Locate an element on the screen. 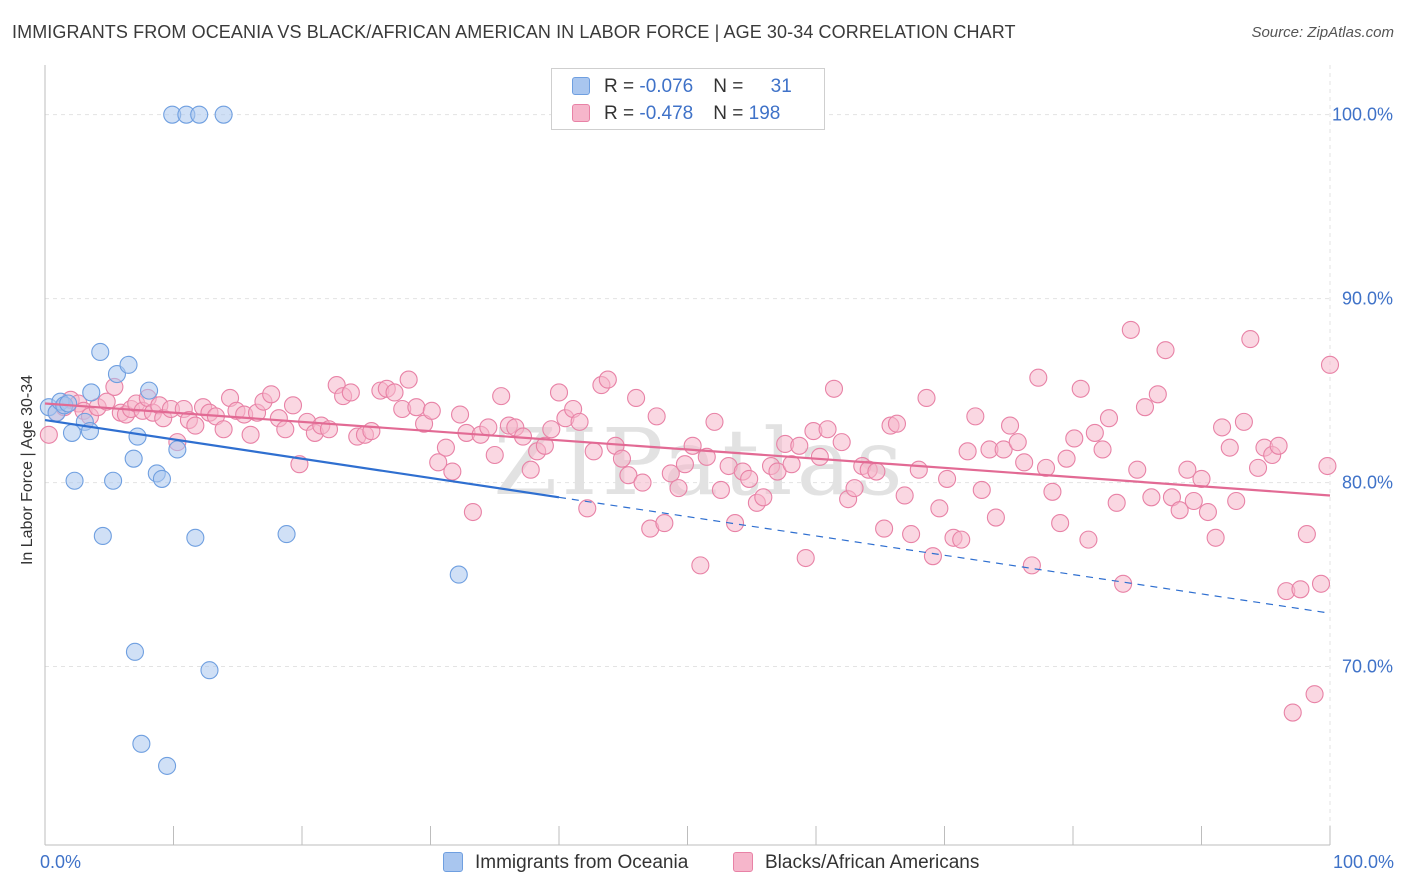 This screenshot has width=1406, height=892. n-value-blacks: 198 is located at coordinates (764, 113).